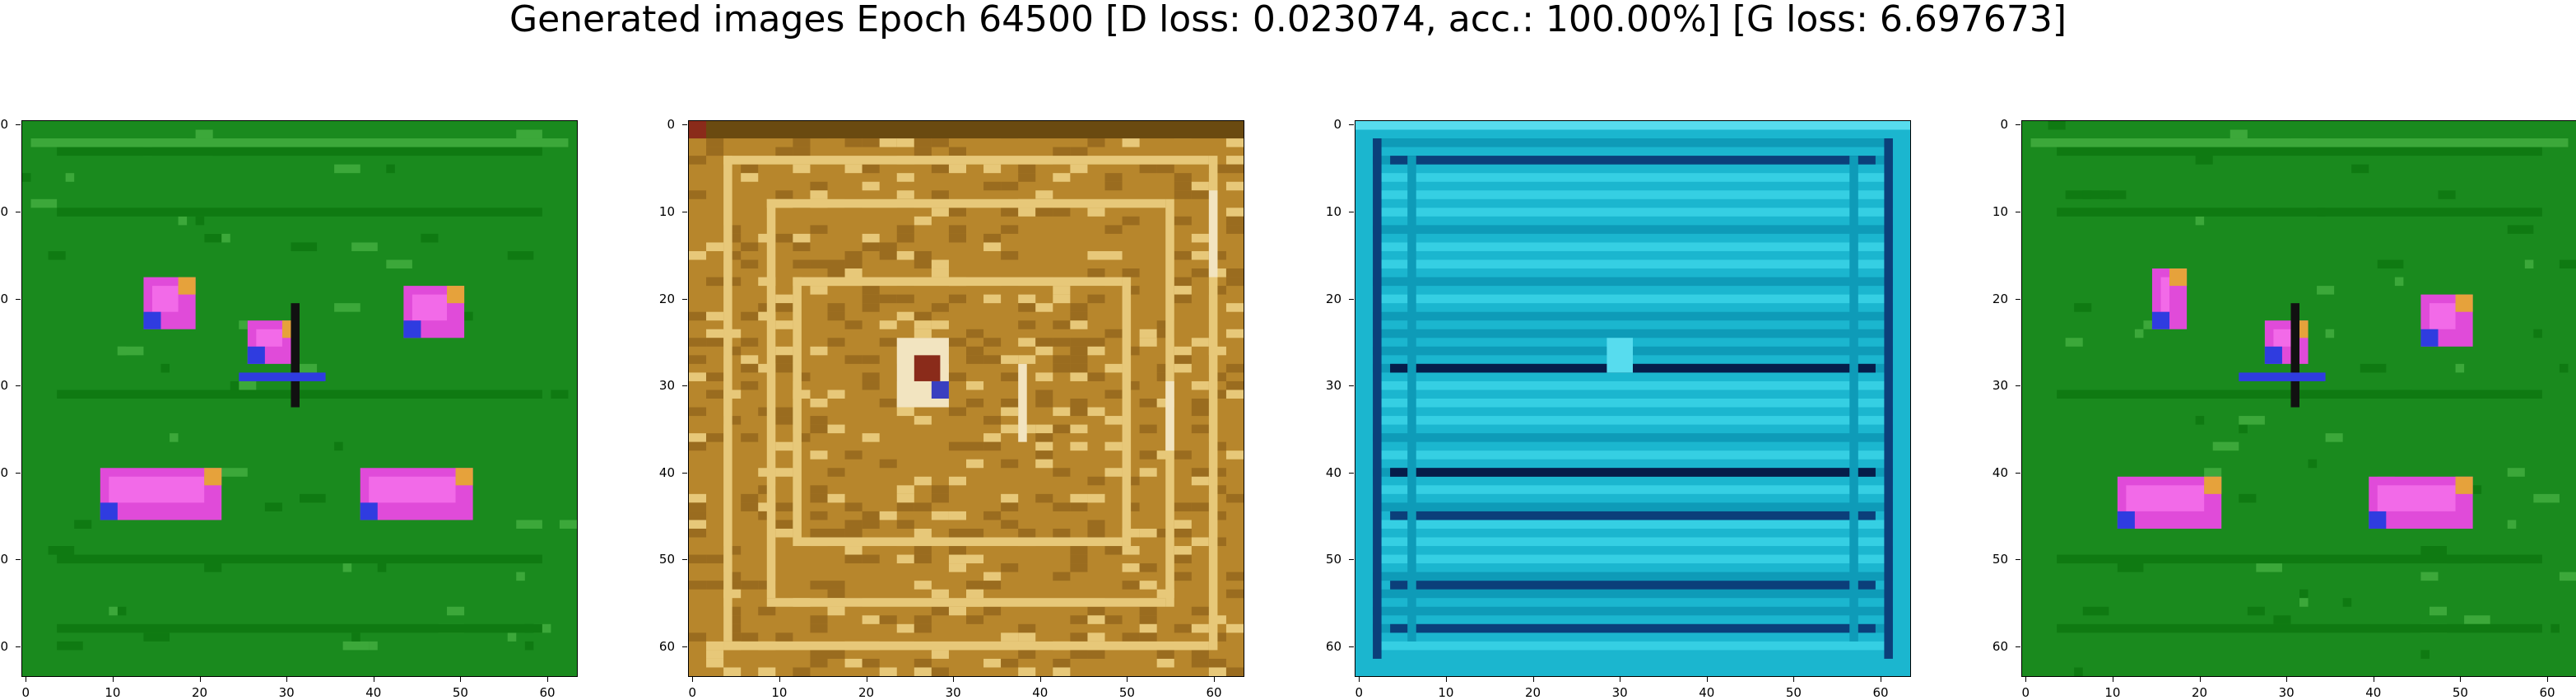  I want to click on vertical-streak, so click(1022, 402).